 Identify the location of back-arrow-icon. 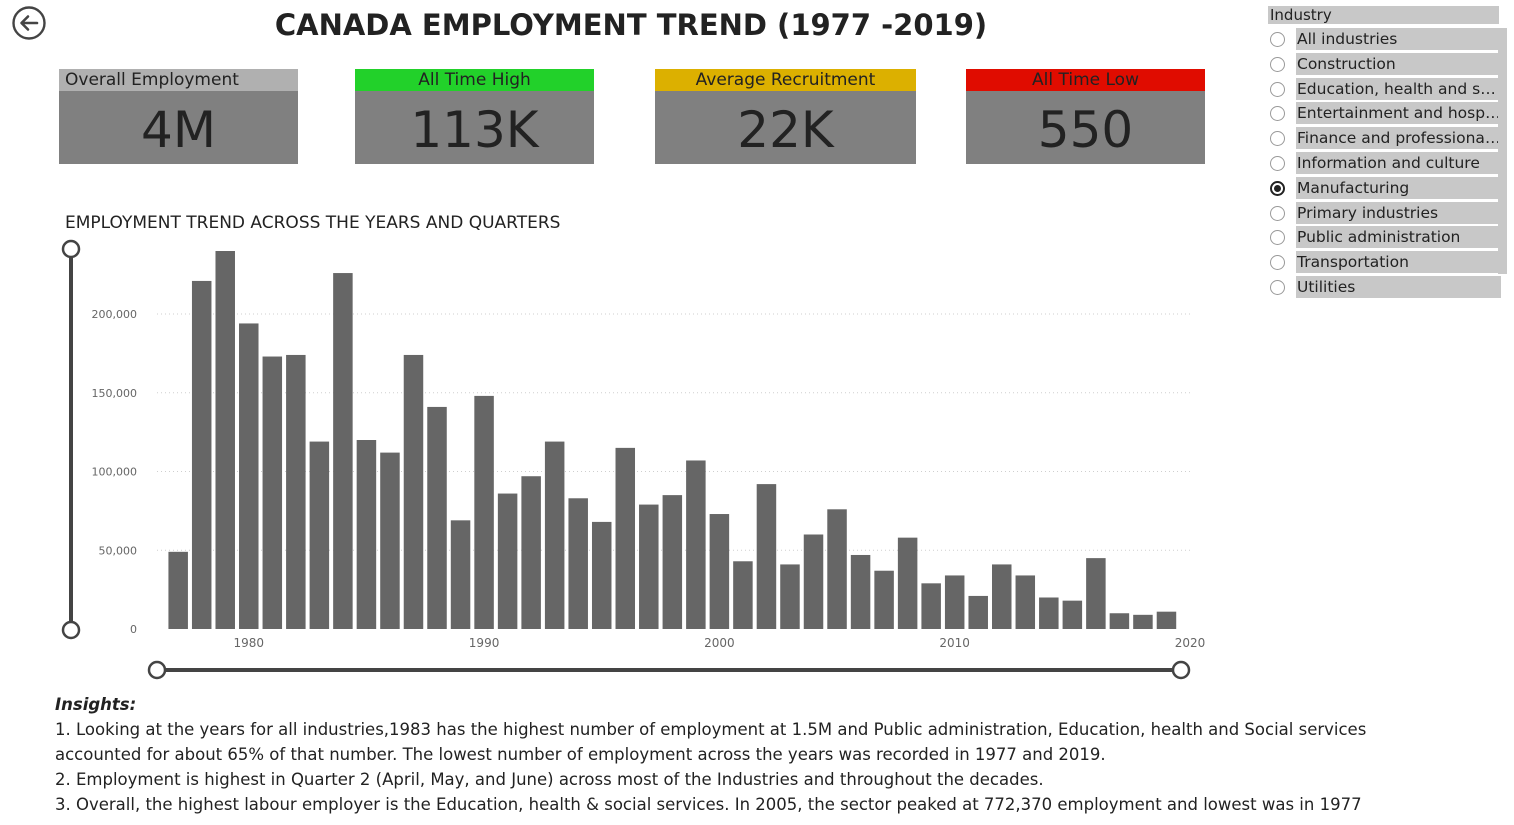
(29, 23).